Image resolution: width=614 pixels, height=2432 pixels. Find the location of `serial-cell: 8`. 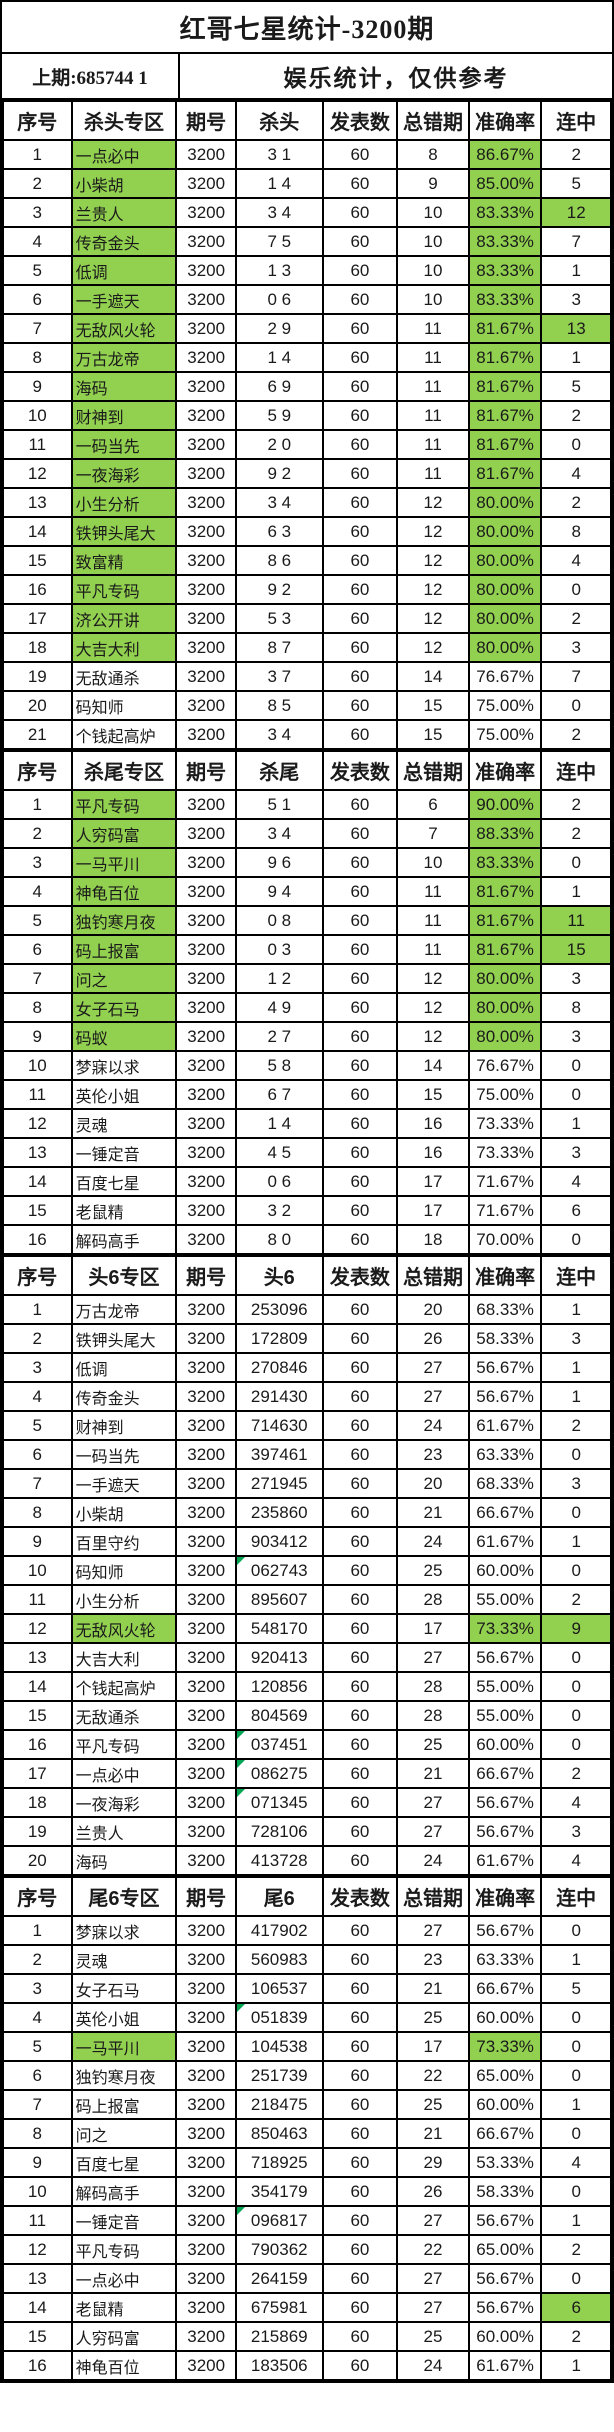

serial-cell: 8 is located at coordinates (37, 1007).